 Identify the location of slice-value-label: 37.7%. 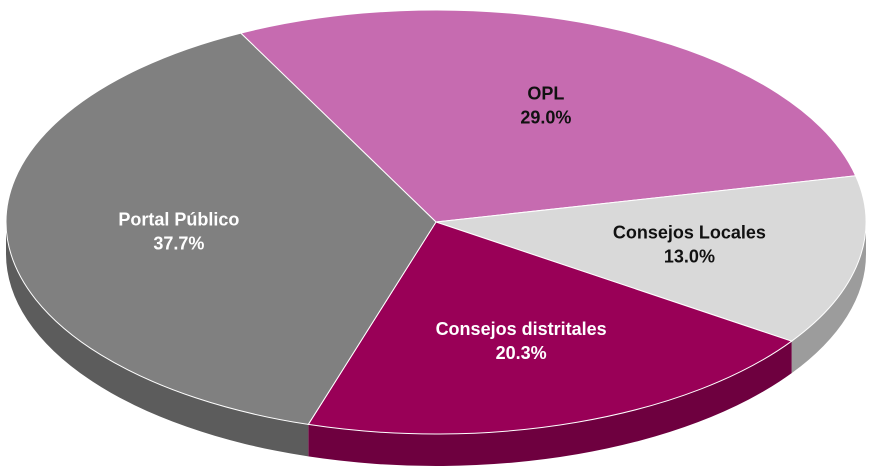
(178, 244).